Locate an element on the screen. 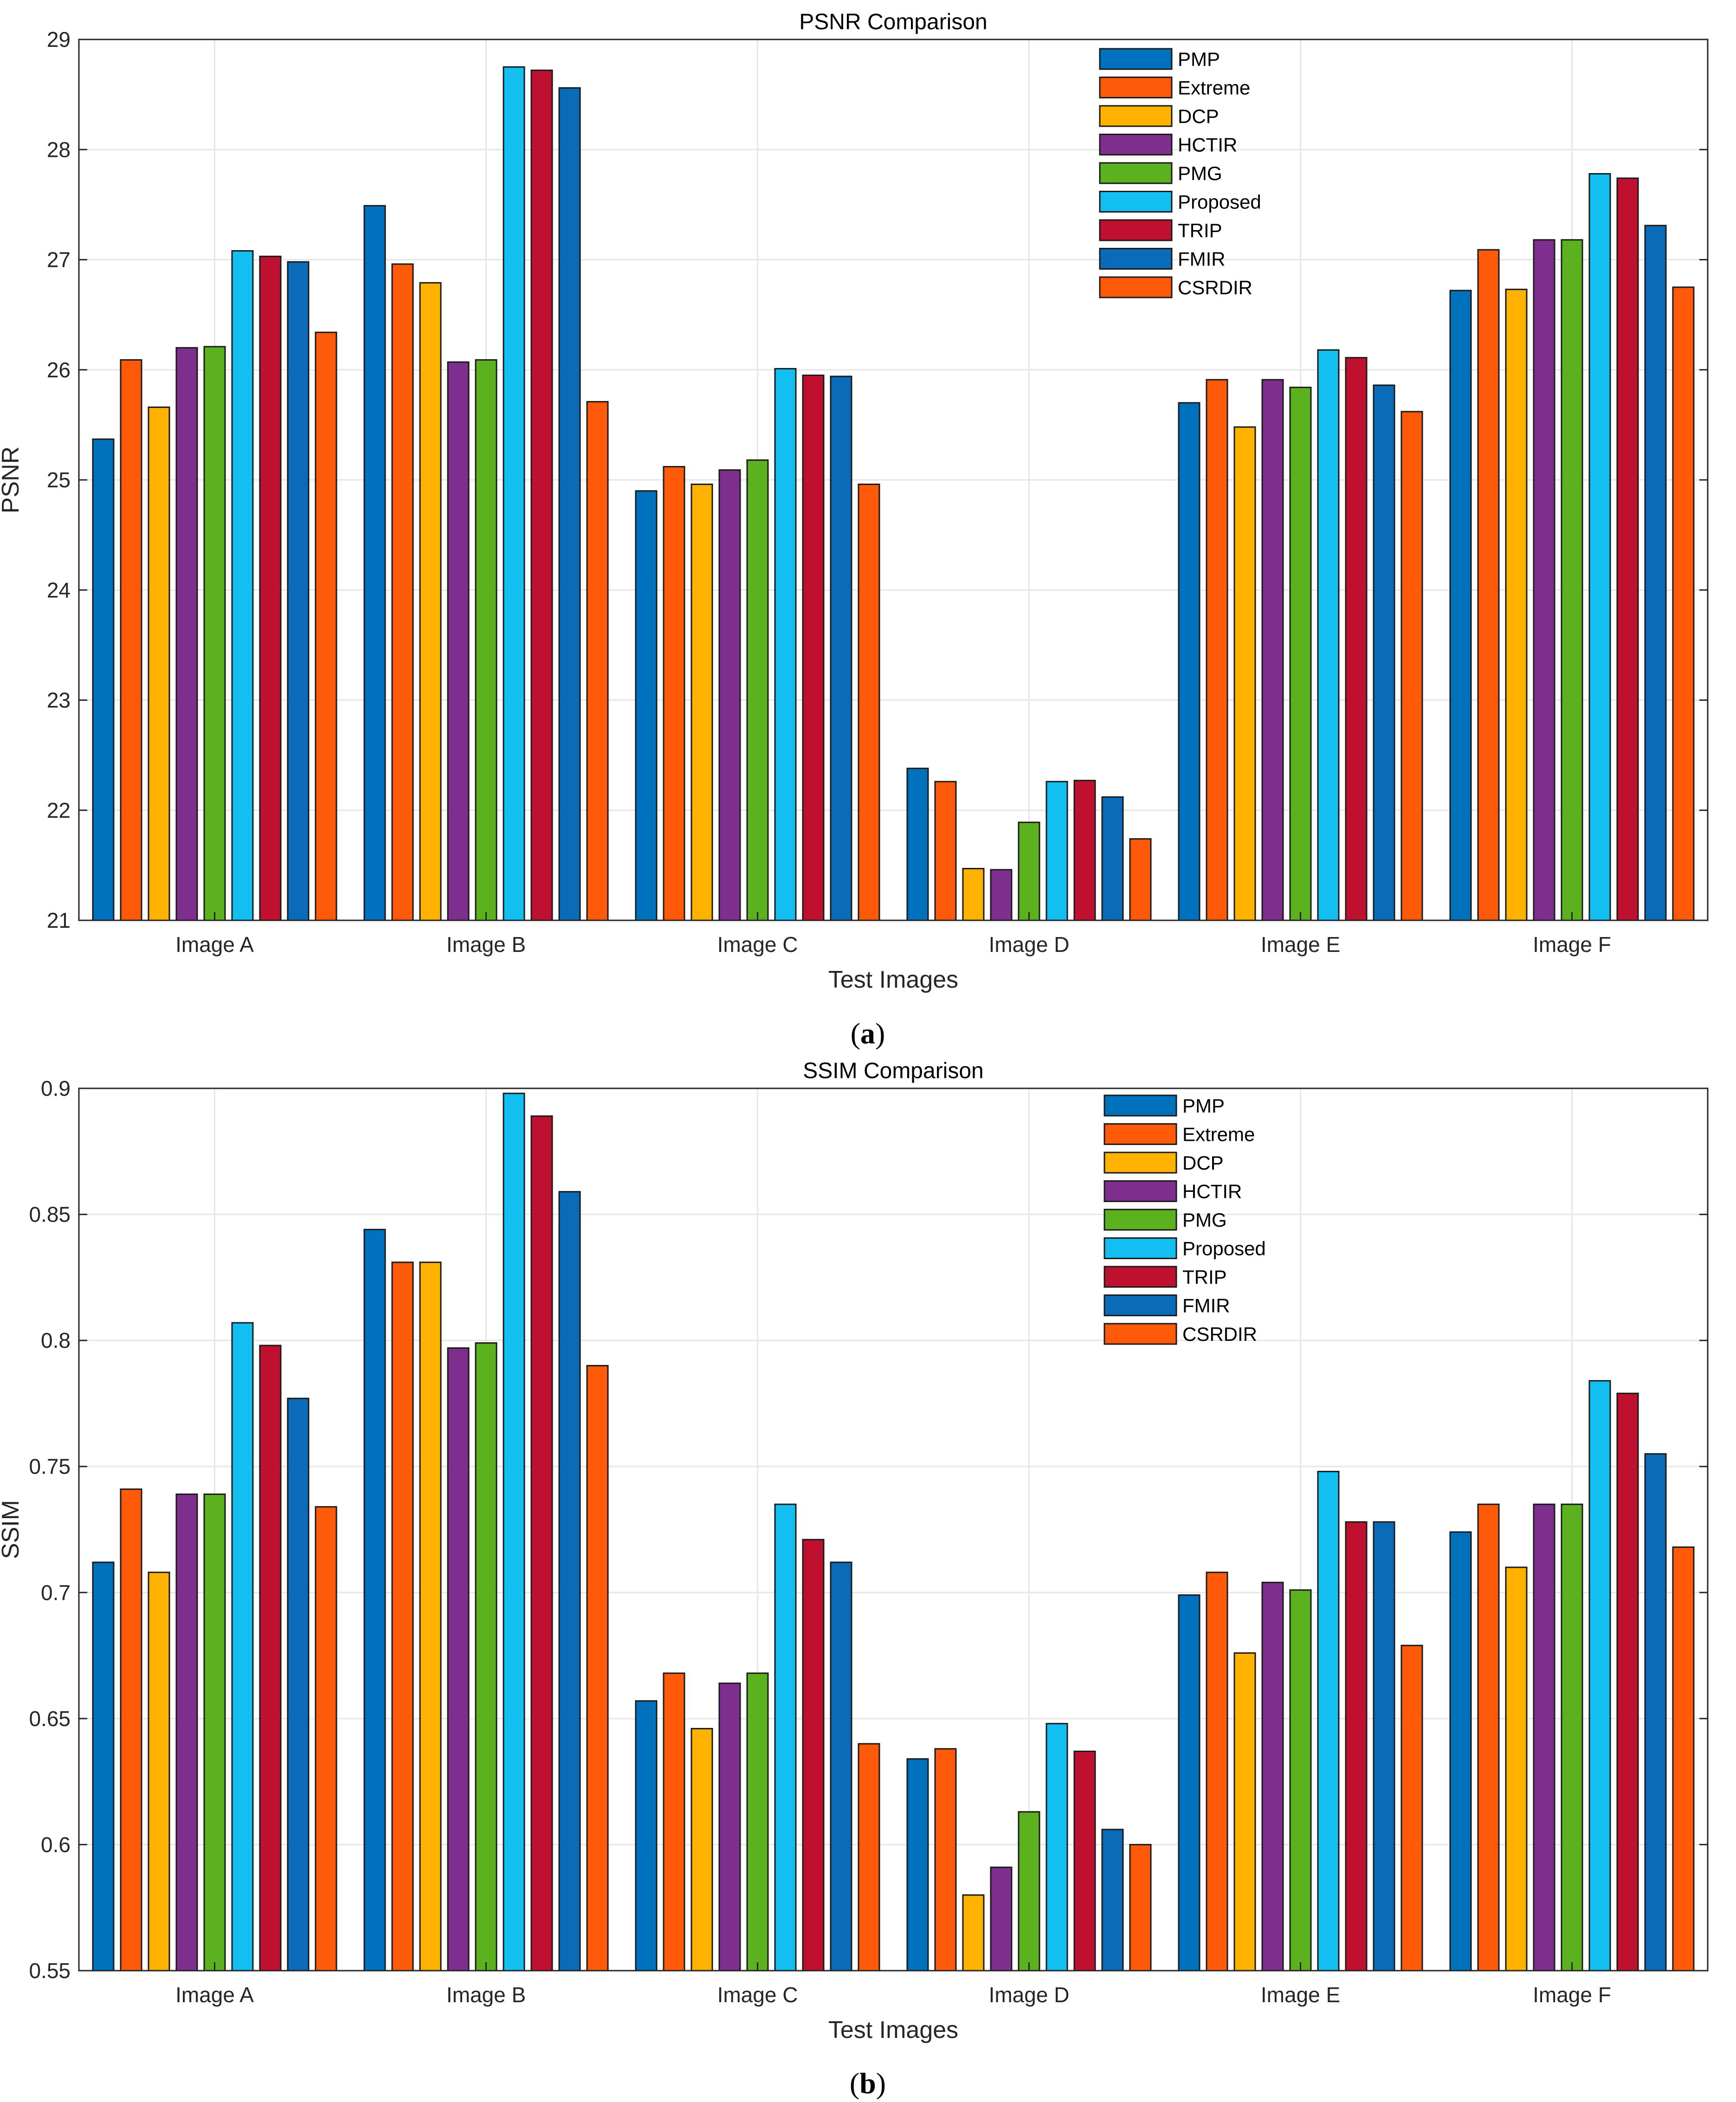 Image resolution: width=1736 pixels, height=2102 pixels. legend-swatch-proposed is located at coordinates (1140, 1248).